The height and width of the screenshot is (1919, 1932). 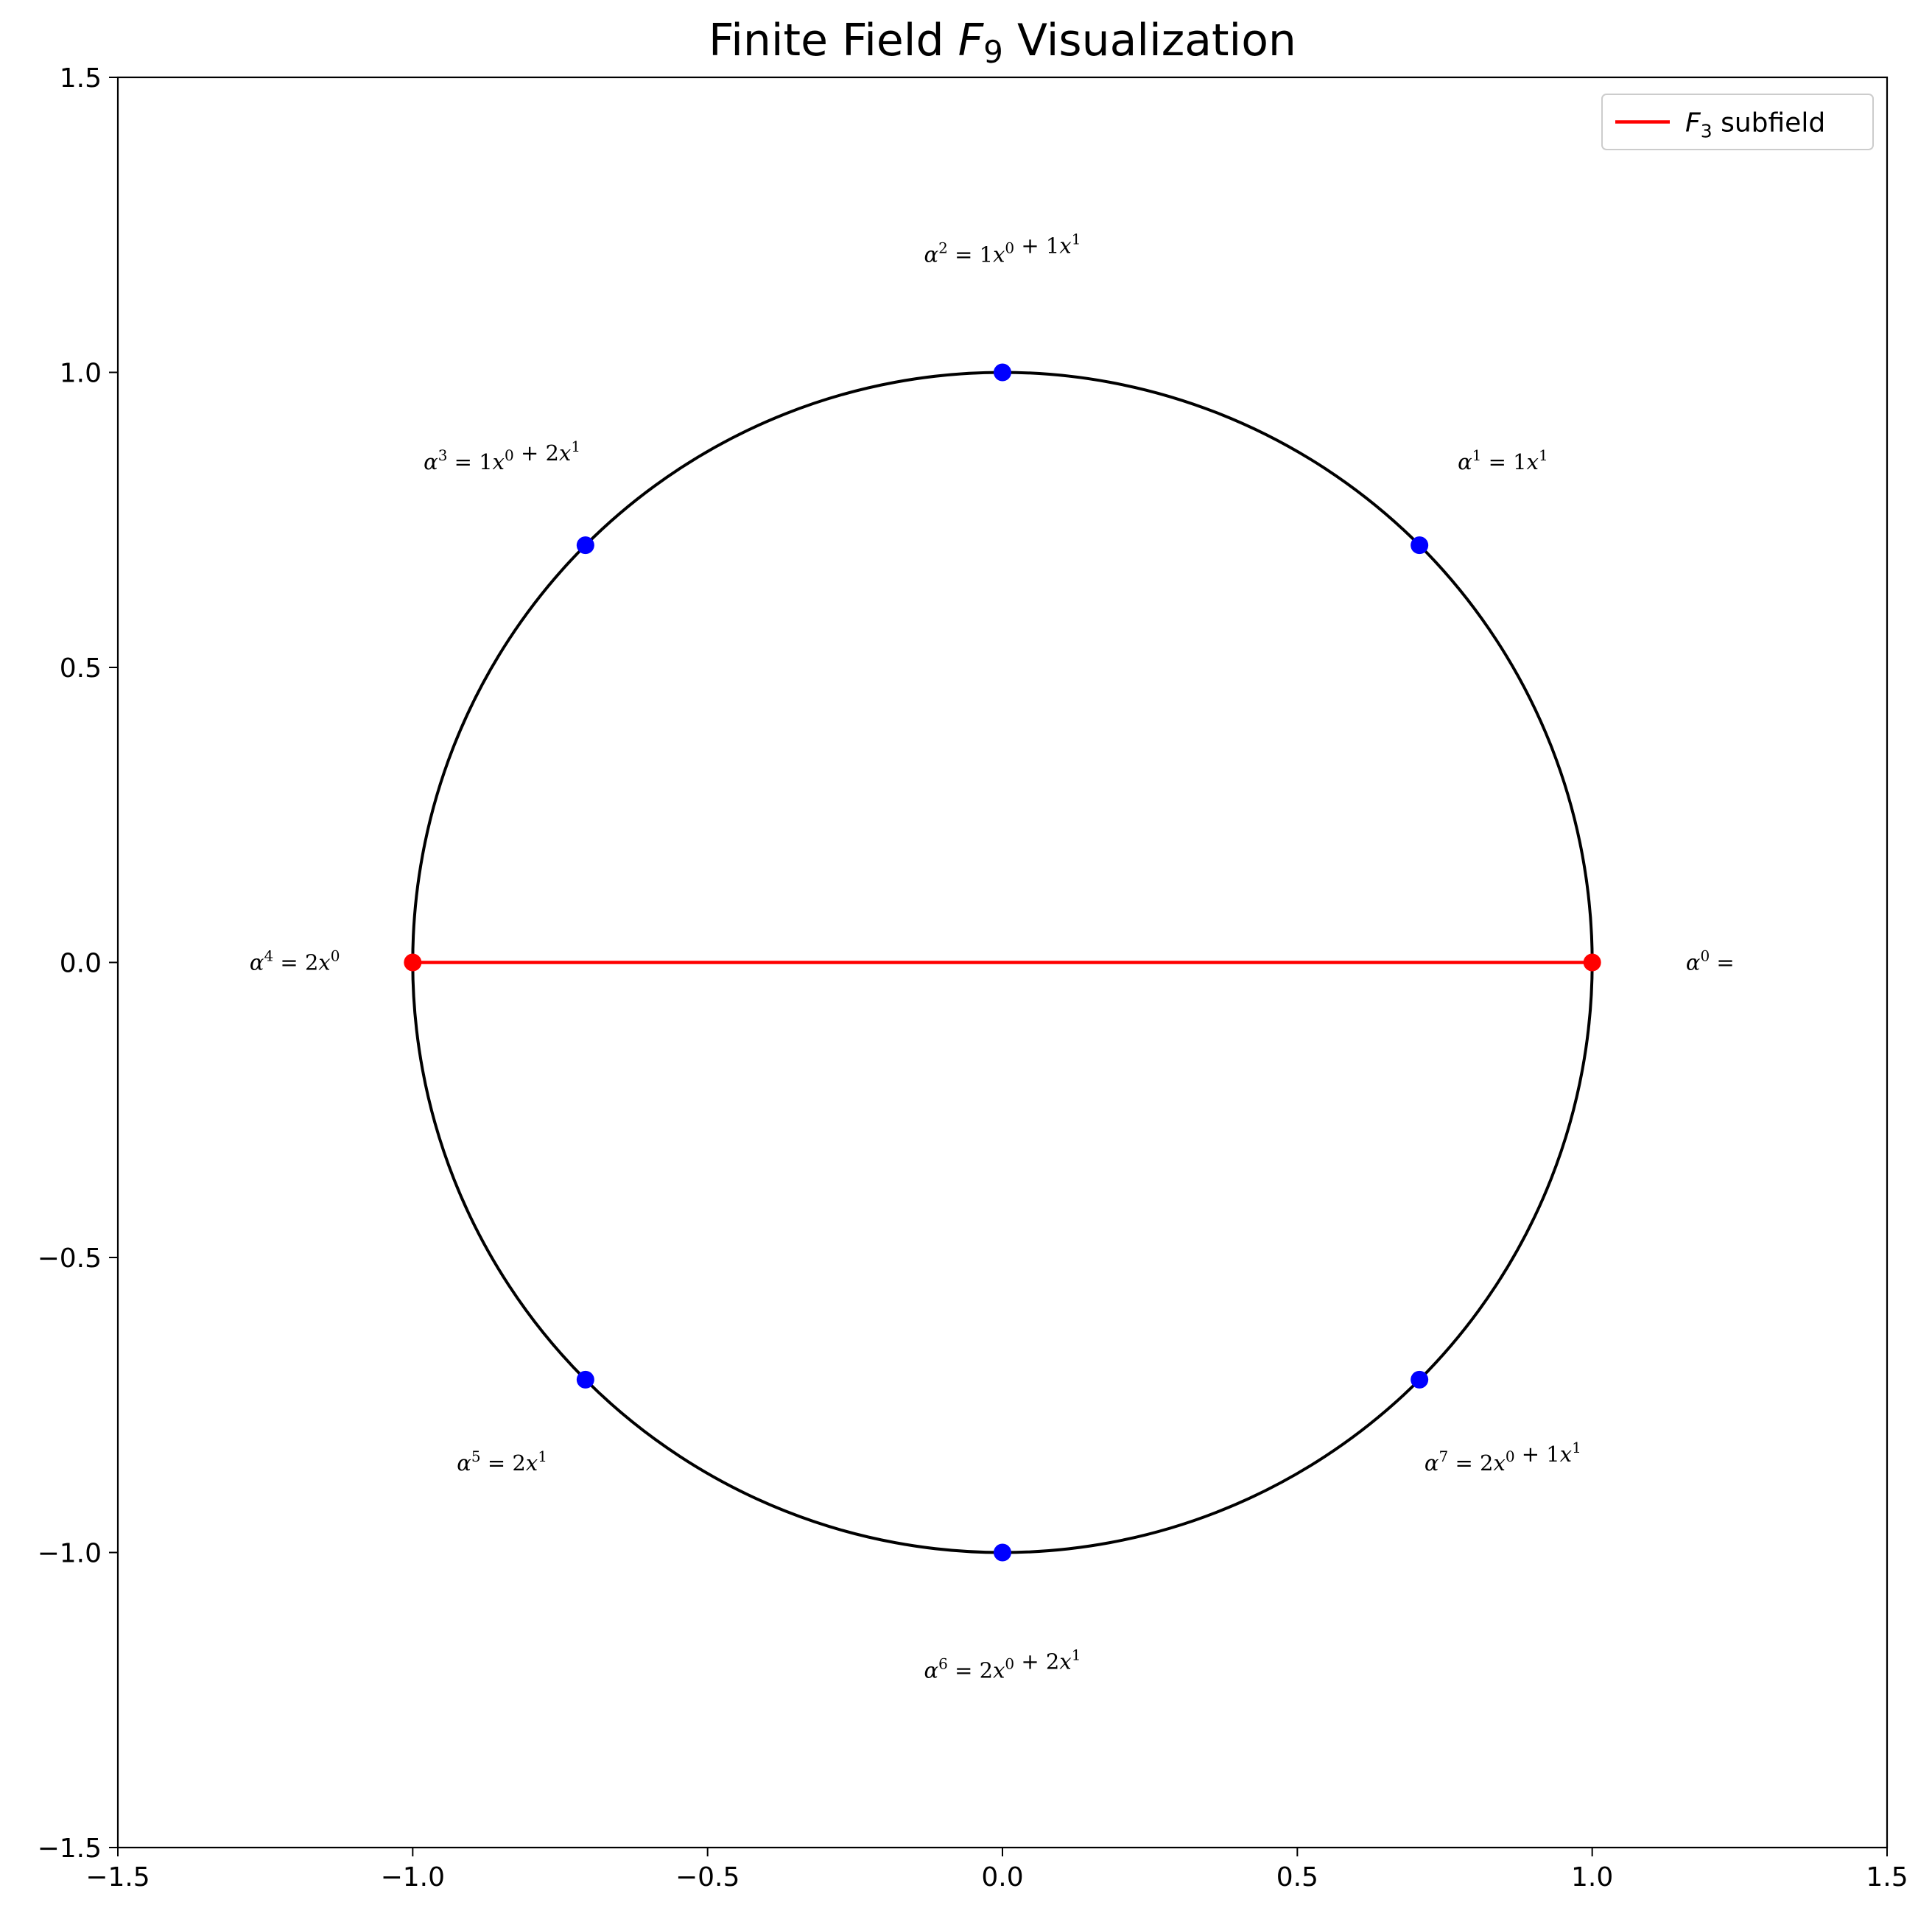 I want to click on point-label: α2 = 1x0 + 1x1, so click(x=1002, y=248).